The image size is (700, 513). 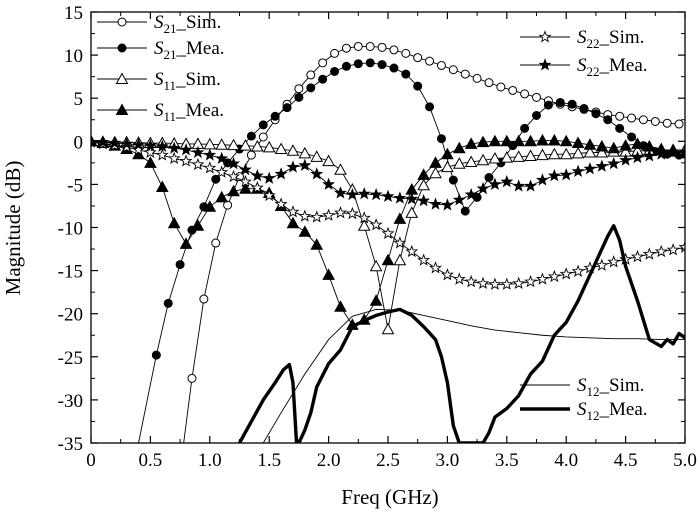 I want to click on y-tick-label: 10, so click(x=73, y=56).